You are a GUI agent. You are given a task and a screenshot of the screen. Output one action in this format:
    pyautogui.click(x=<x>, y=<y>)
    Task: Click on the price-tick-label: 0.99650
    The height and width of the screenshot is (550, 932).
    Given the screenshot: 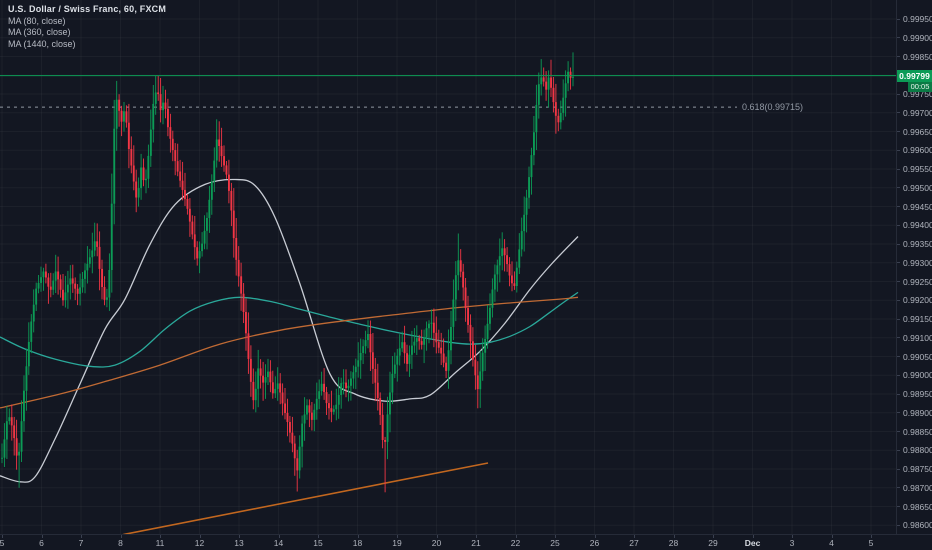 What is the action you would take?
    pyautogui.click(x=917, y=131)
    